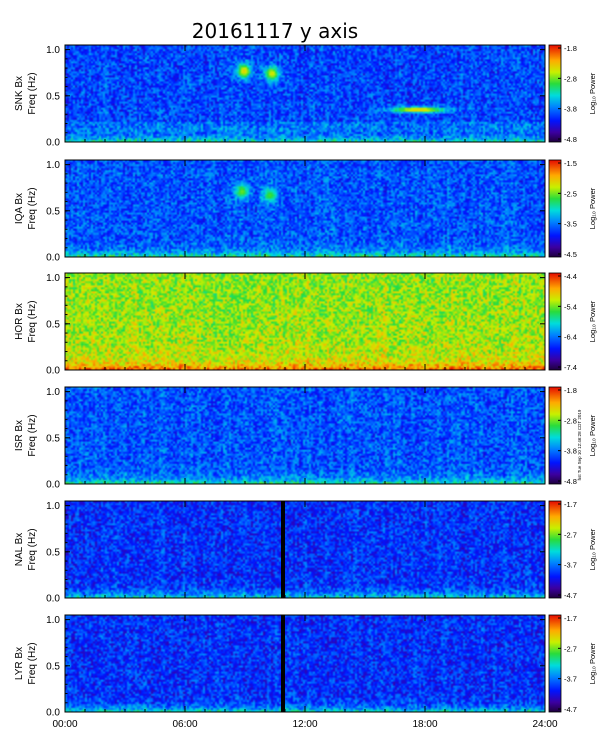 Image resolution: width=612 pixels, height=756 pixels. Describe the element at coordinates (19, 93) in the screenshot. I see `station-label: SNK Bx` at that location.